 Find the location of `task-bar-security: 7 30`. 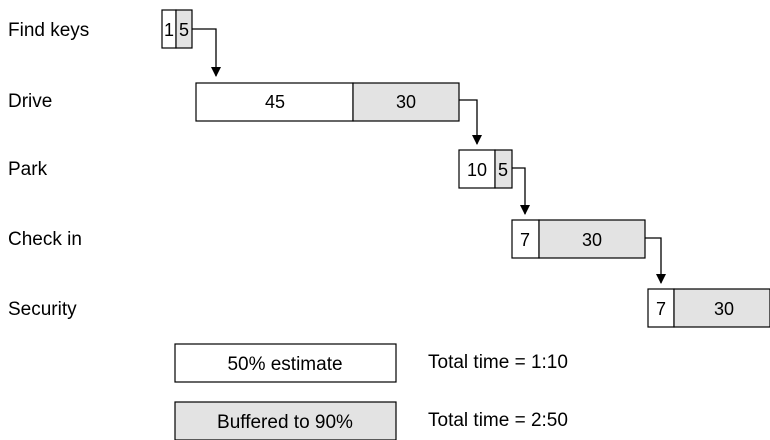

task-bar-security: 7 30 is located at coordinates (708, 308).